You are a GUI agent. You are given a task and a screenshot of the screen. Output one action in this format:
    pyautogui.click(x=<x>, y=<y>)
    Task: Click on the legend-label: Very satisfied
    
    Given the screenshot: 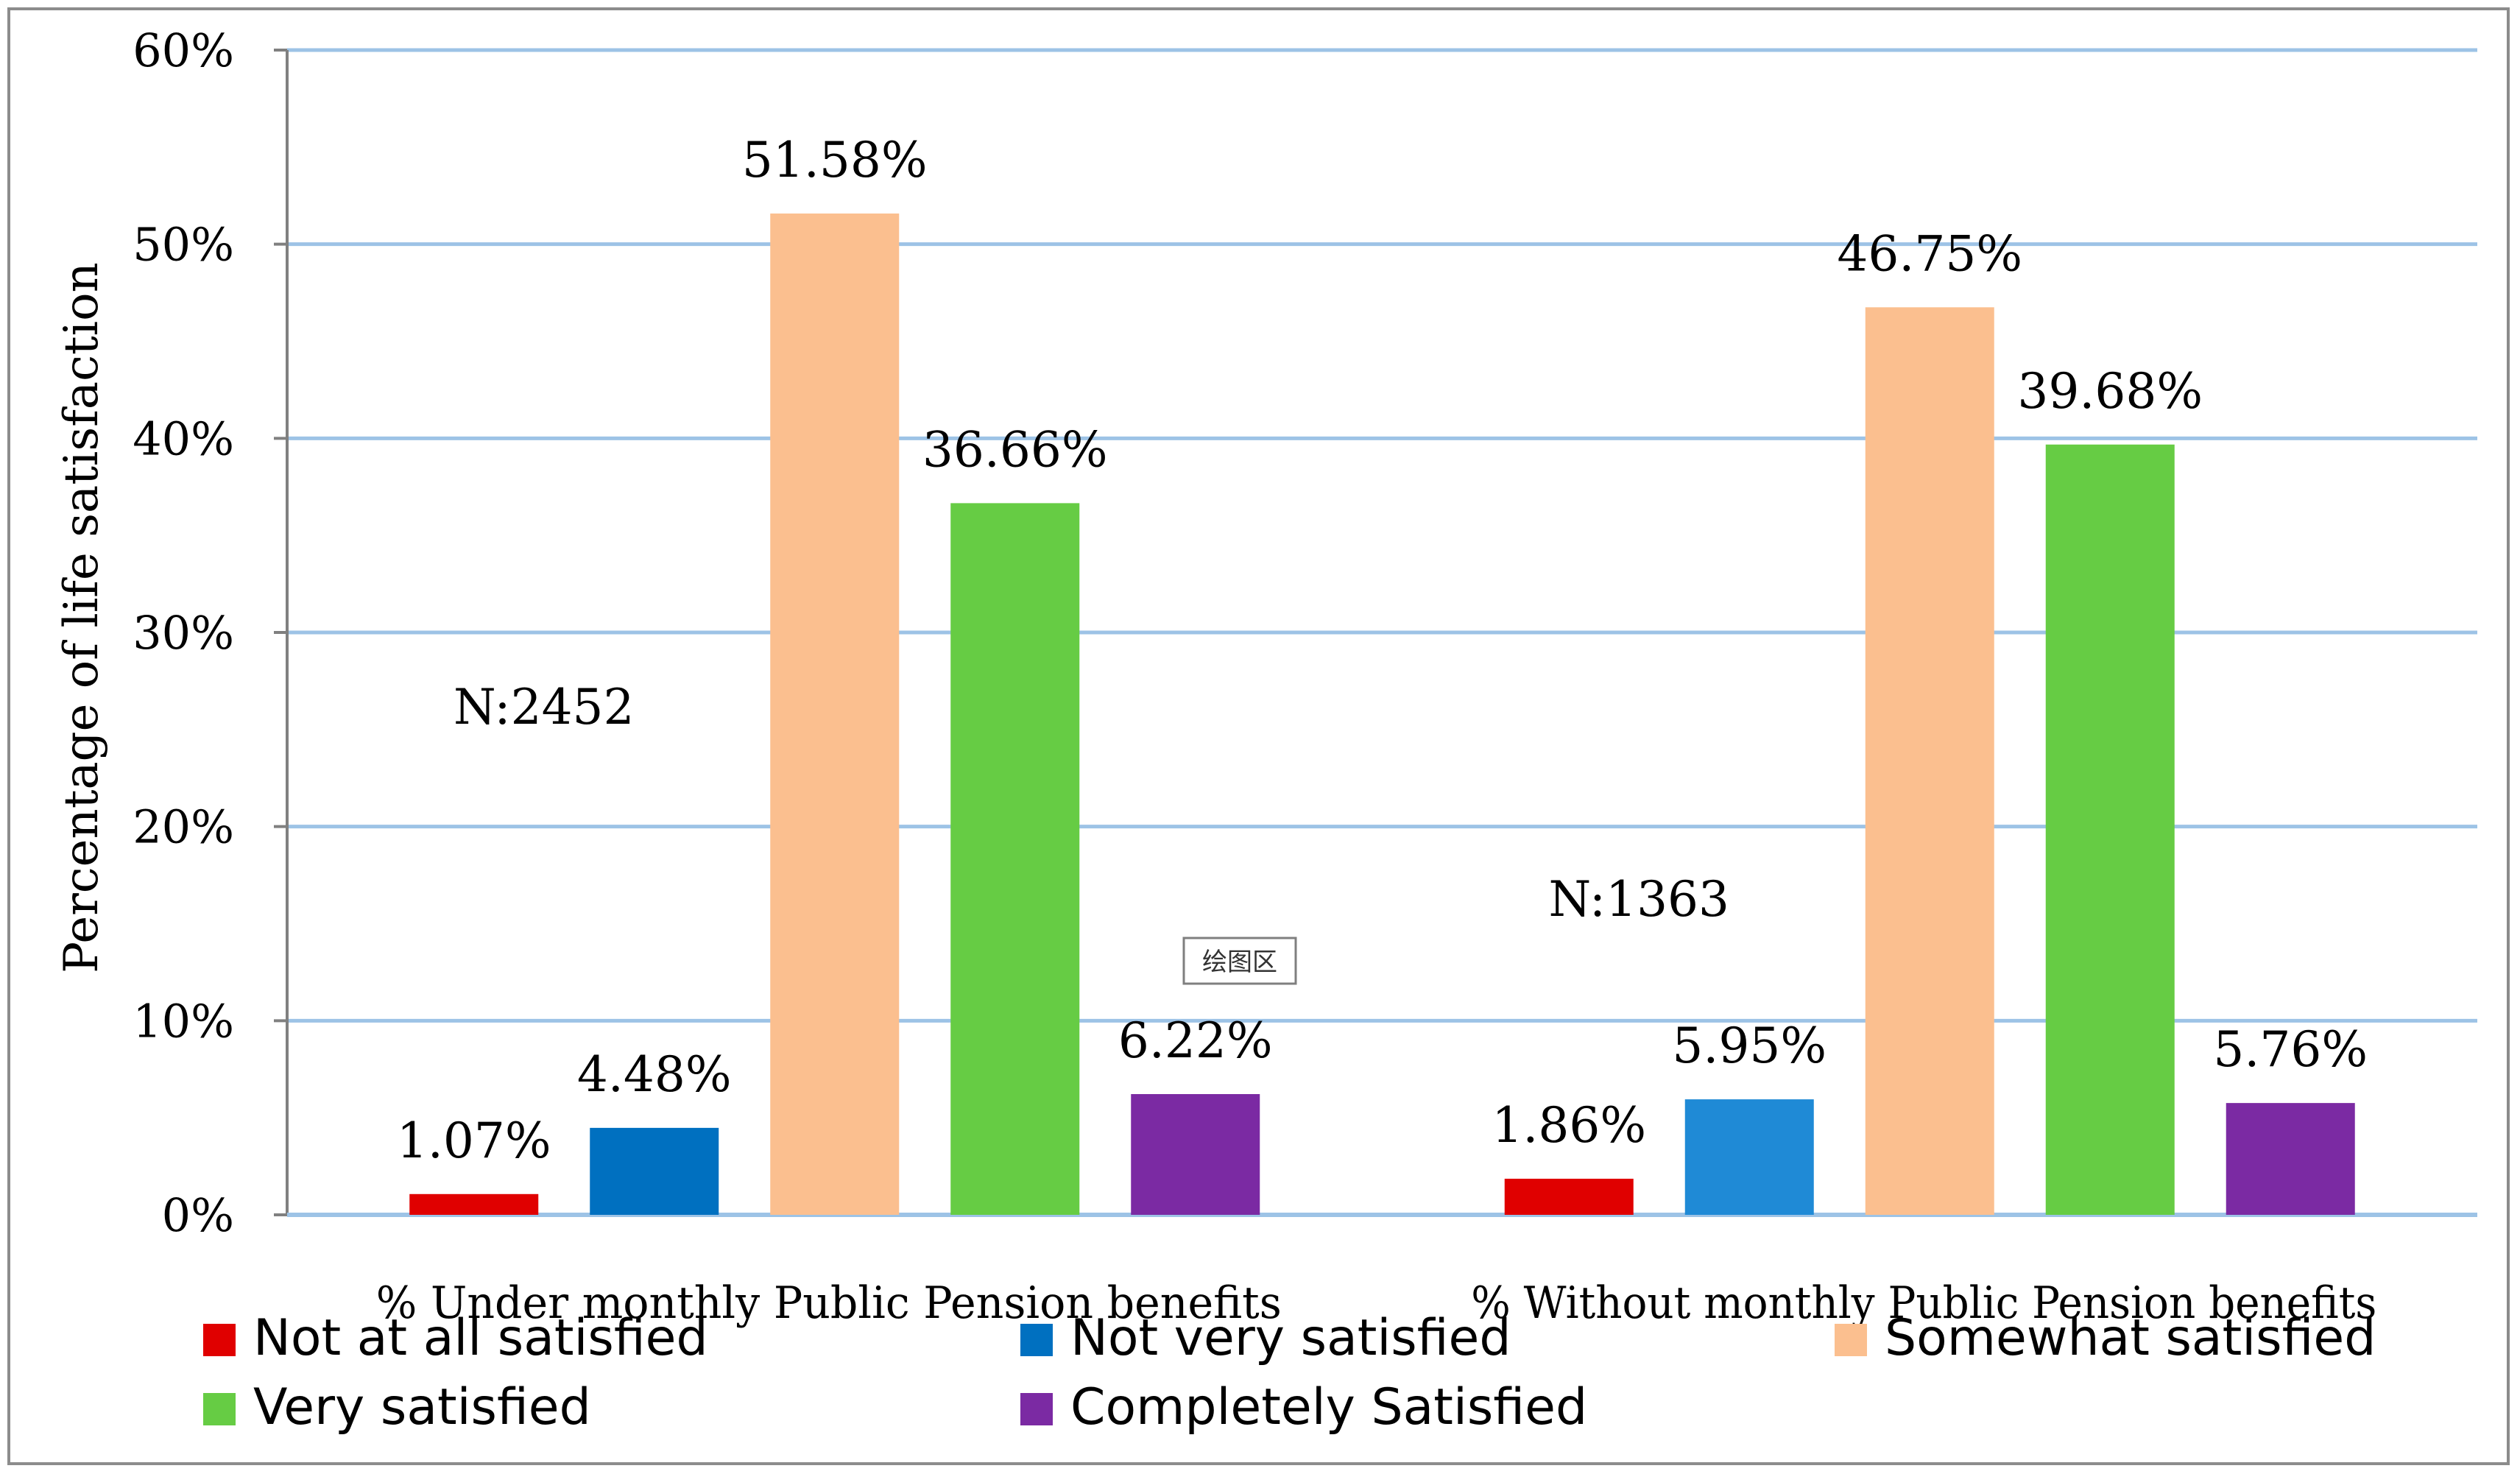 What is the action you would take?
    pyautogui.click(x=422, y=1407)
    